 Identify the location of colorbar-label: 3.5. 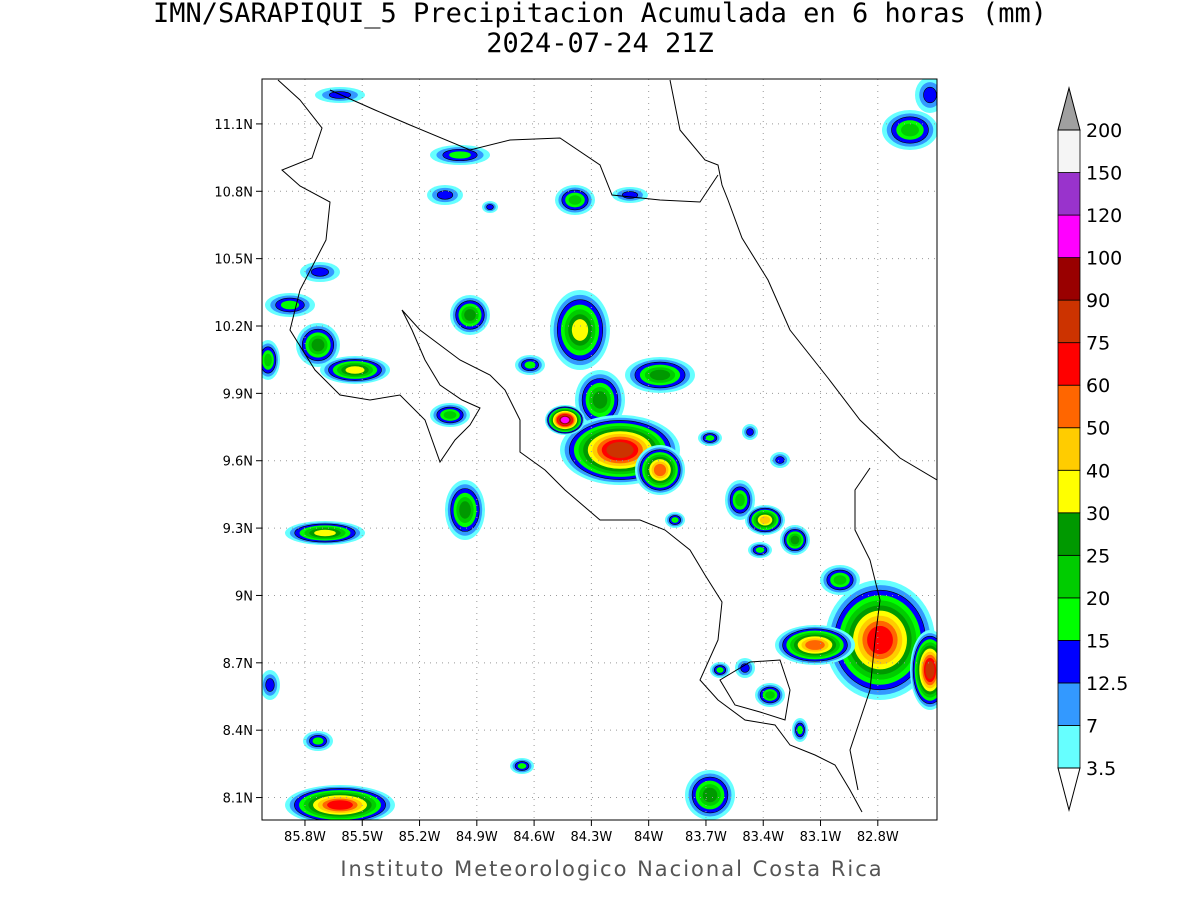
(1101, 769).